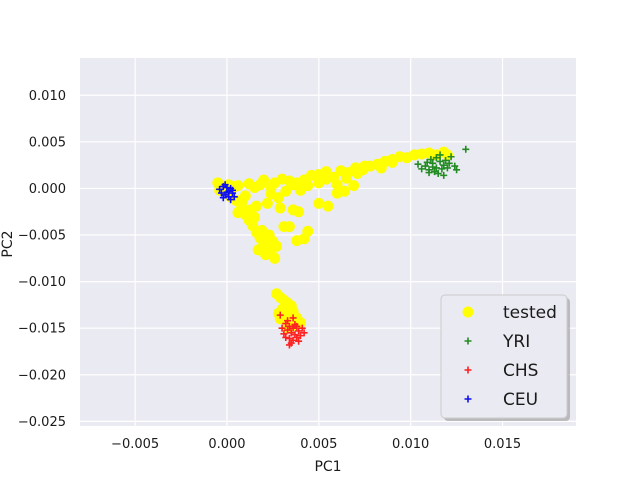 This screenshot has width=640, height=480. I want to click on series-ceu, so click(227, 192).